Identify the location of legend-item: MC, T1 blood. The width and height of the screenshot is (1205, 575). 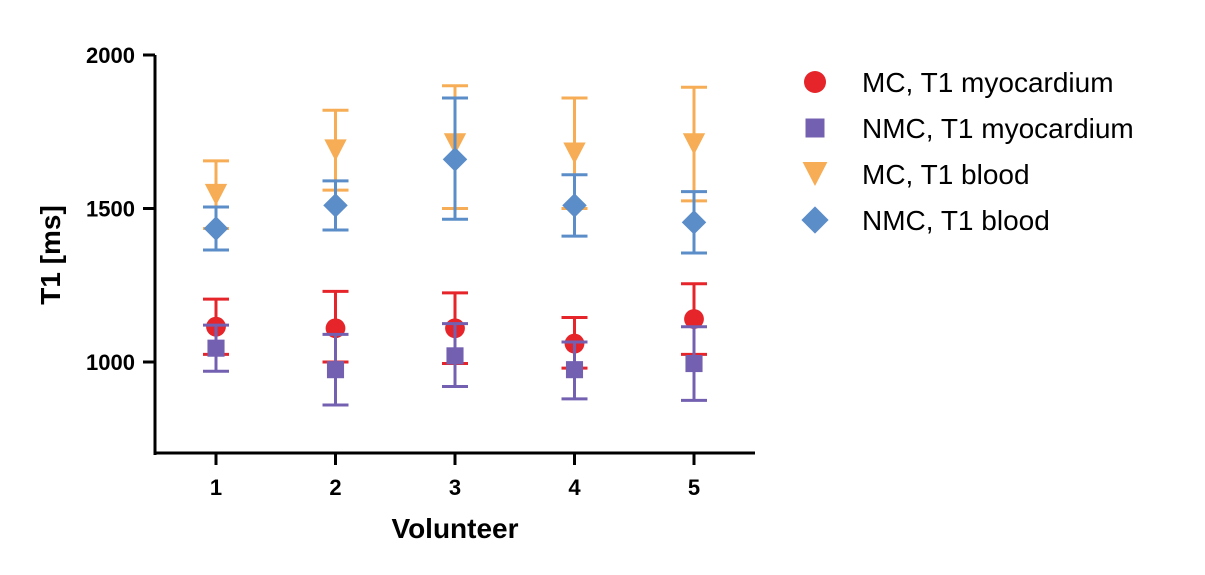
(916, 174).